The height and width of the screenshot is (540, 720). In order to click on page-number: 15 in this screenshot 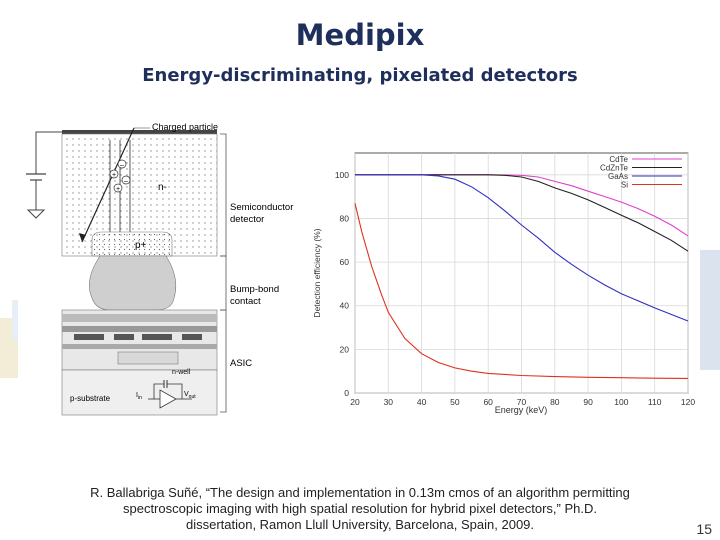, I will do `click(704, 529)`.